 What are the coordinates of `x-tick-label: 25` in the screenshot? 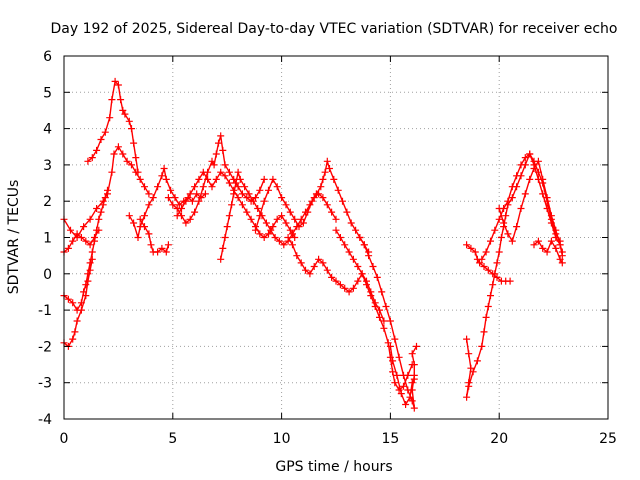 It's located at (608, 439).